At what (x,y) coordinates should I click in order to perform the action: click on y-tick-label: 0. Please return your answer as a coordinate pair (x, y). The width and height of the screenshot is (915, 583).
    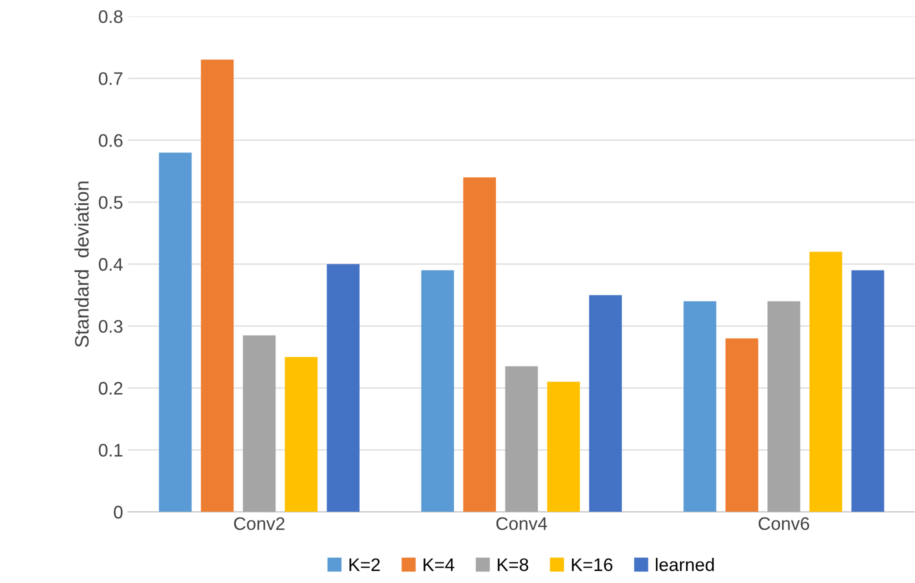
    Looking at the image, I should click on (118, 512).